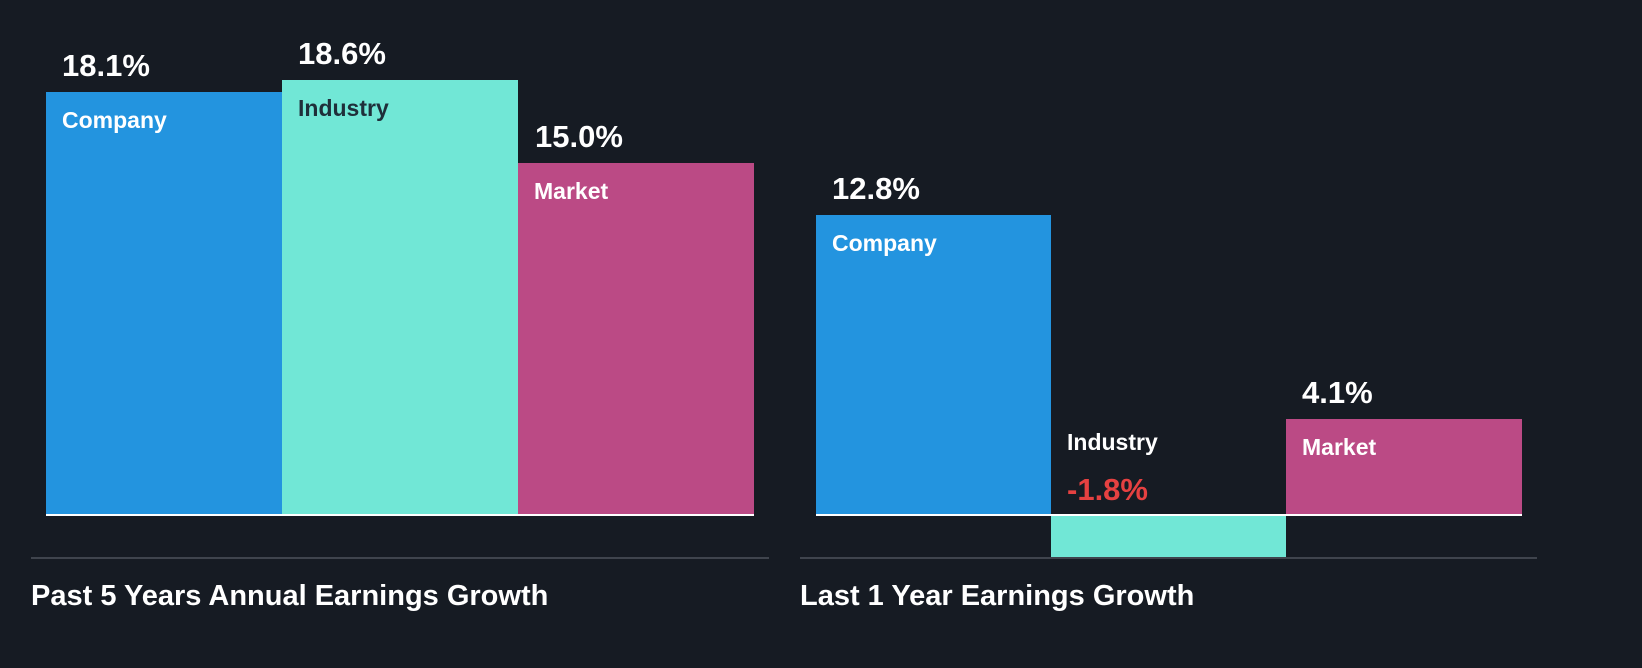  Describe the element at coordinates (1404, 467) in the screenshot. I see `bar-market-1y: Market` at that location.